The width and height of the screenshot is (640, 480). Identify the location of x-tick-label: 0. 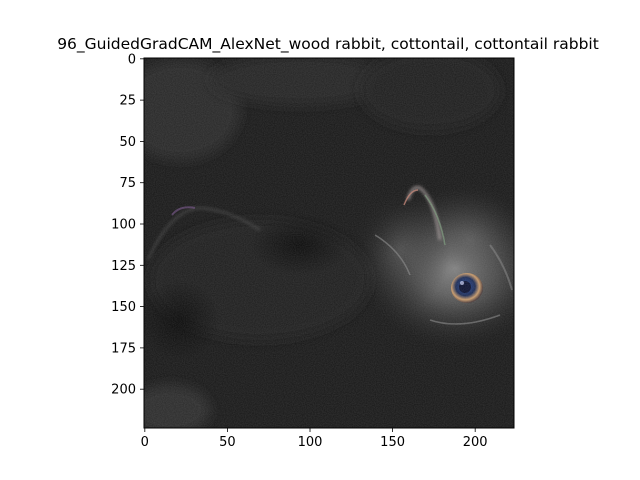
(145, 442).